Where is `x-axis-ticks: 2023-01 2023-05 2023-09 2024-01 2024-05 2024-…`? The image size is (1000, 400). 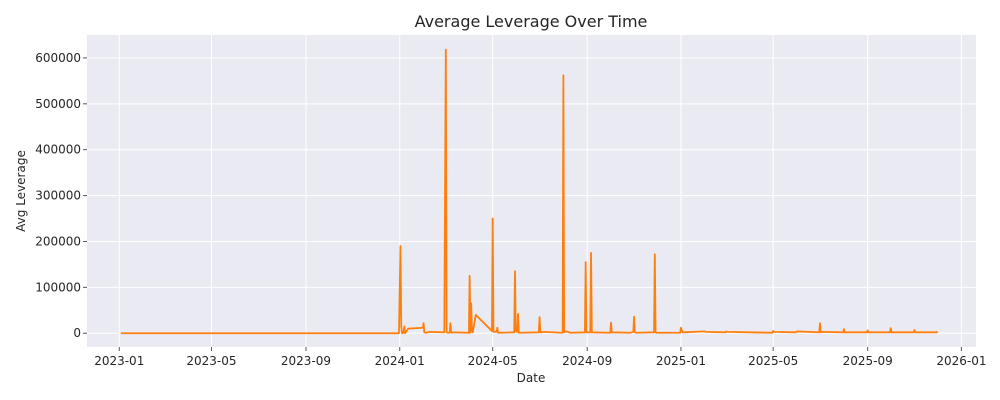
x-axis-ticks: 2023-01 2023-05 2023-09 2024-01 2024-05 2024-… is located at coordinates (540, 357).